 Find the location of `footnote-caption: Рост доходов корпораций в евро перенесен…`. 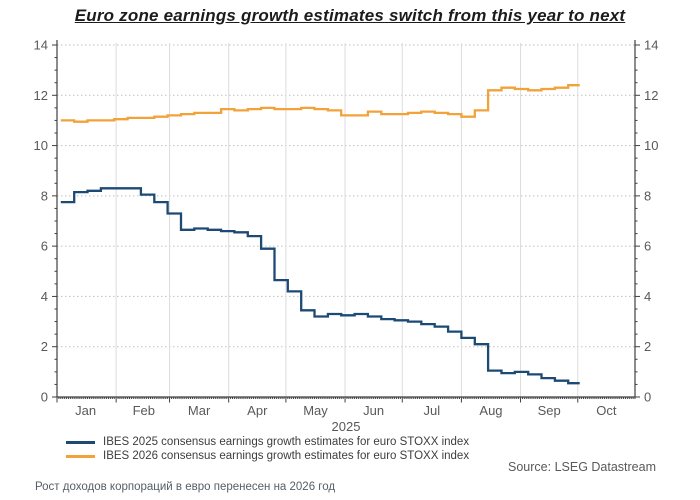

footnote-caption: Рост доходов корпораций в евро перенесен… is located at coordinates (185, 487).